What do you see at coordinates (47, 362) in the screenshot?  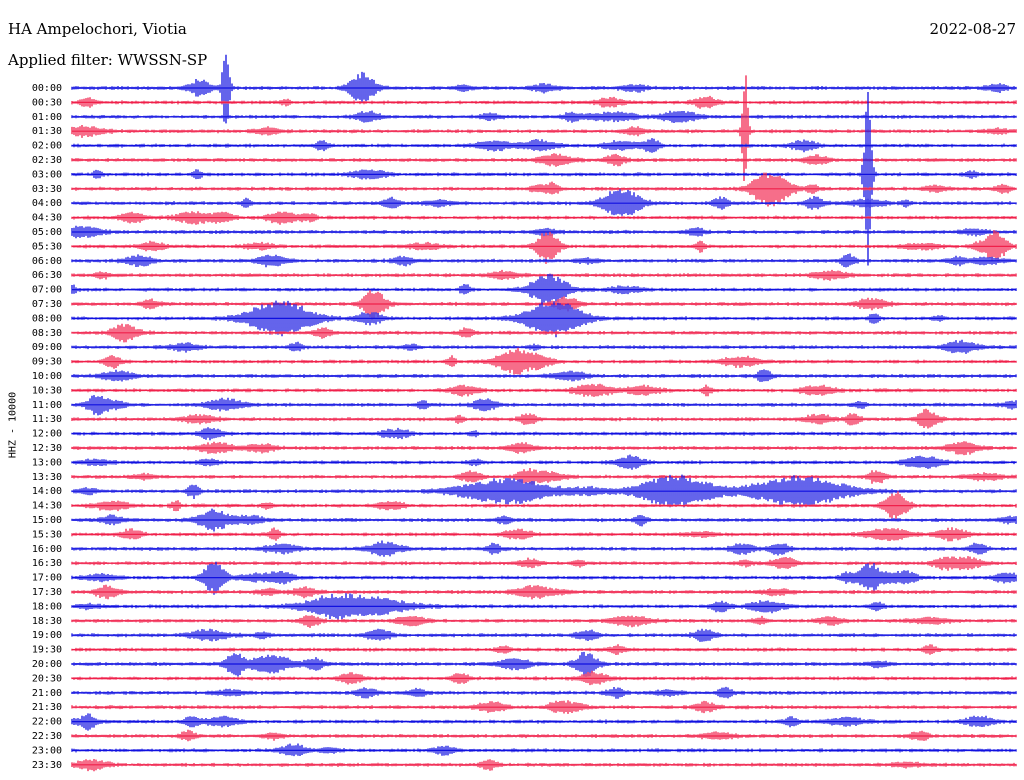 I see `row-time-label: 09:30` at bounding box center [47, 362].